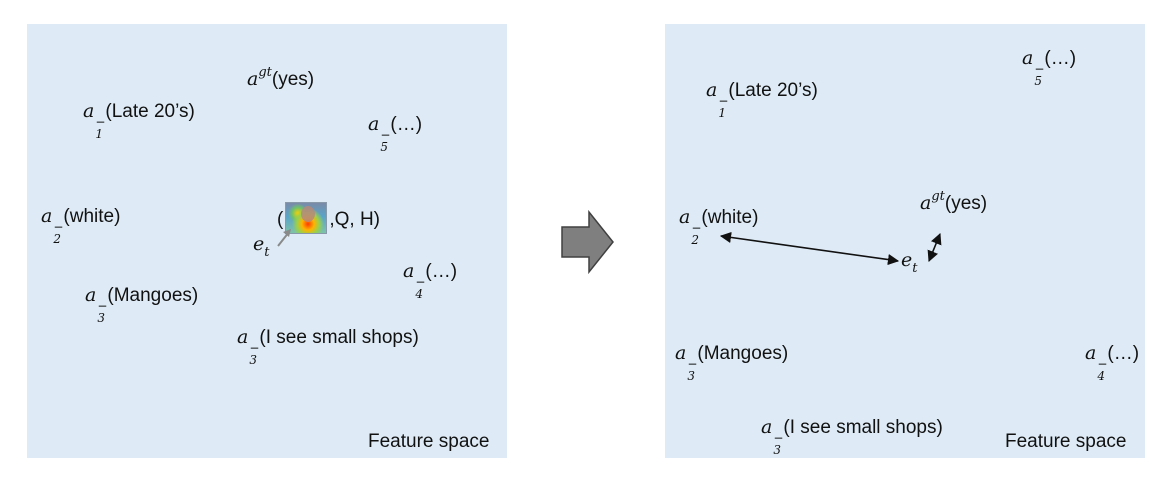  Describe the element at coordinates (1066, 441) in the screenshot. I see `feature-space-caption-right: Feature space` at that location.